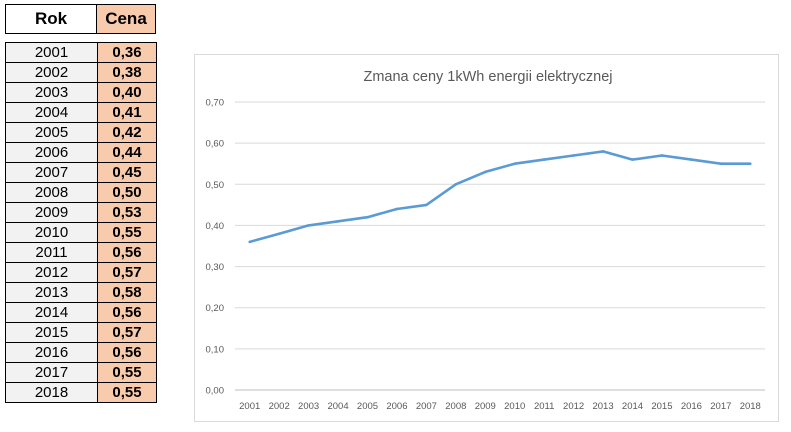 Image resolution: width=791 pixels, height=432 pixels. Describe the element at coordinates (127, 212) in the screenshot. I see `price-cell: 0,53` at that location.